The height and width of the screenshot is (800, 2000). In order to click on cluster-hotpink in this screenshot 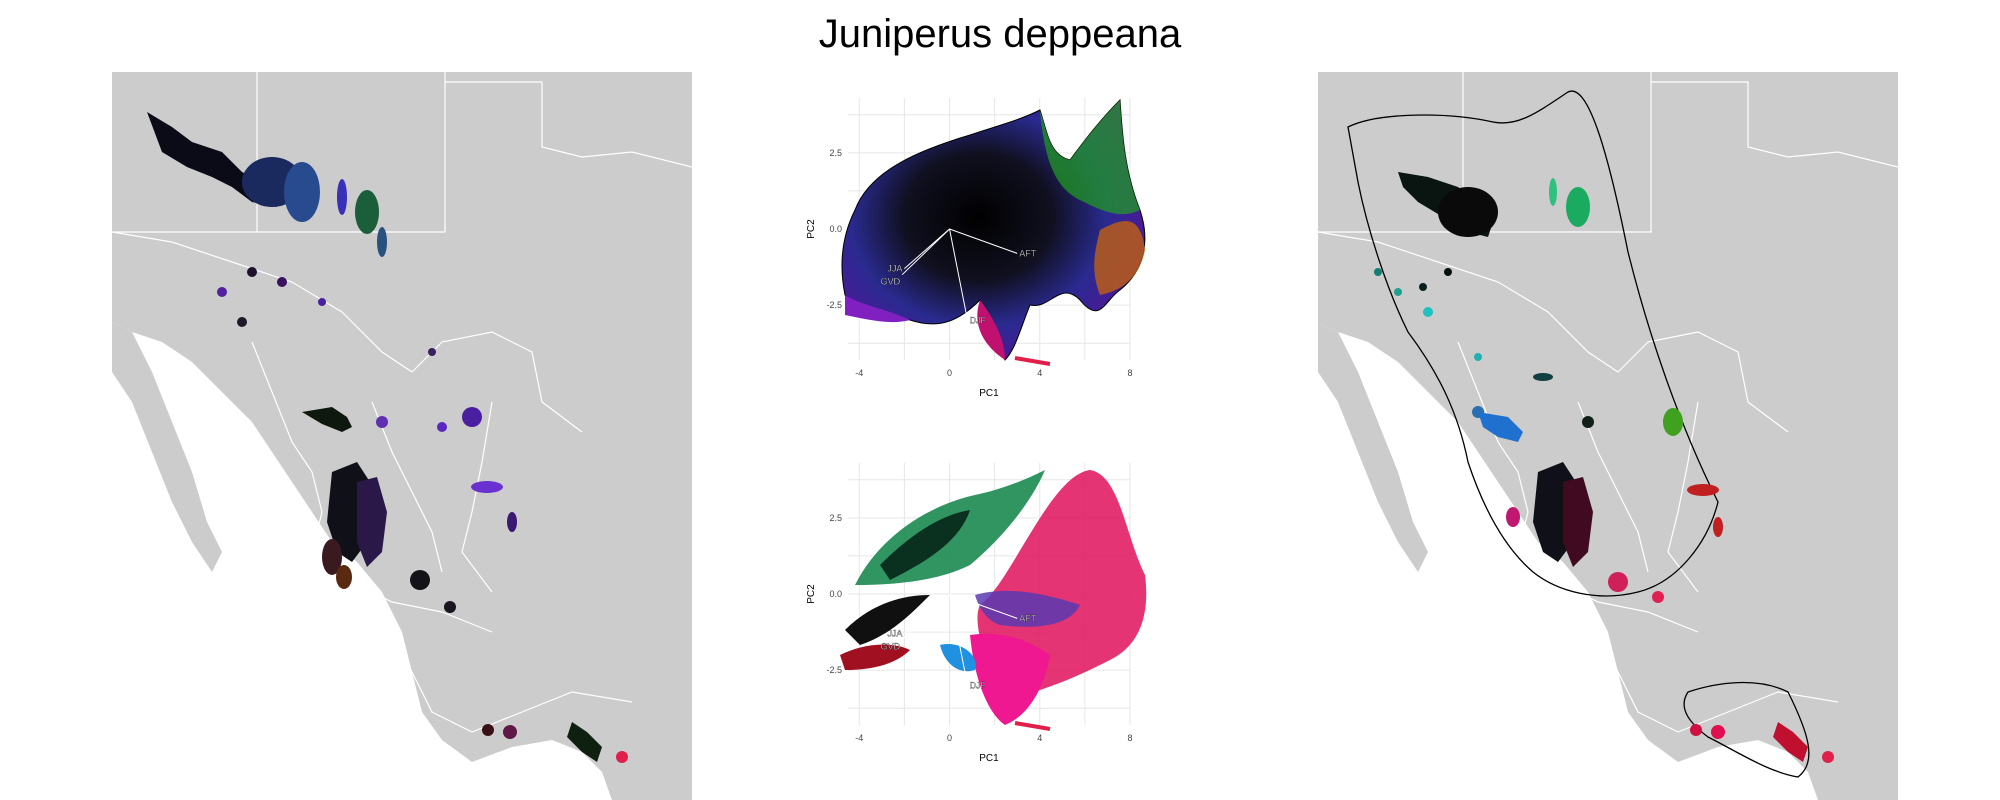, I will do `click(1010, 679)`.